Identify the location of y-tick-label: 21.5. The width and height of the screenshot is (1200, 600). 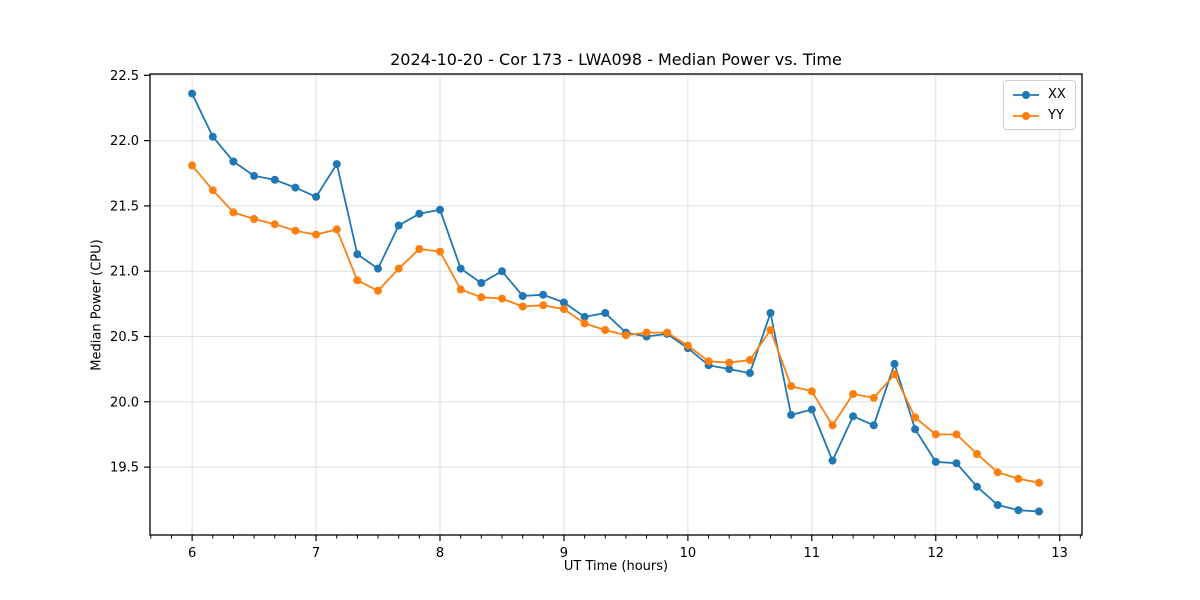
(124, 206).